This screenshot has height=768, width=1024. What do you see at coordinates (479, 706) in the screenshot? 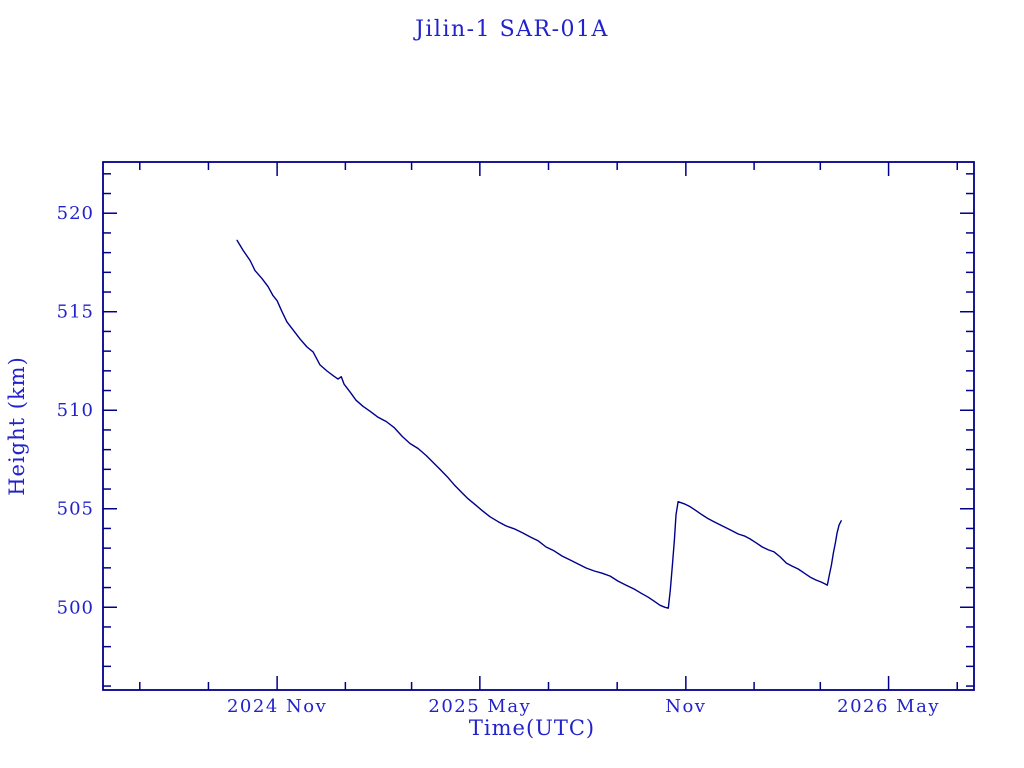
I see `x-tick-label: 2025 May` at bounding box center [479, 706].